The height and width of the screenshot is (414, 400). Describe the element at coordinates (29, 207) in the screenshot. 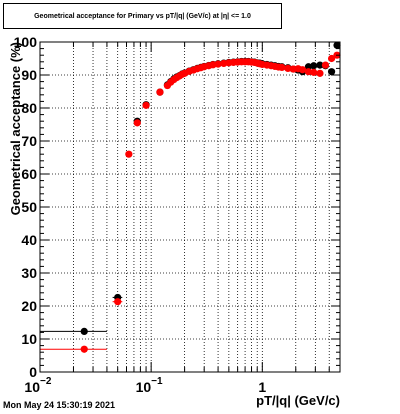

I see `y-tick-label: 50` at that location.